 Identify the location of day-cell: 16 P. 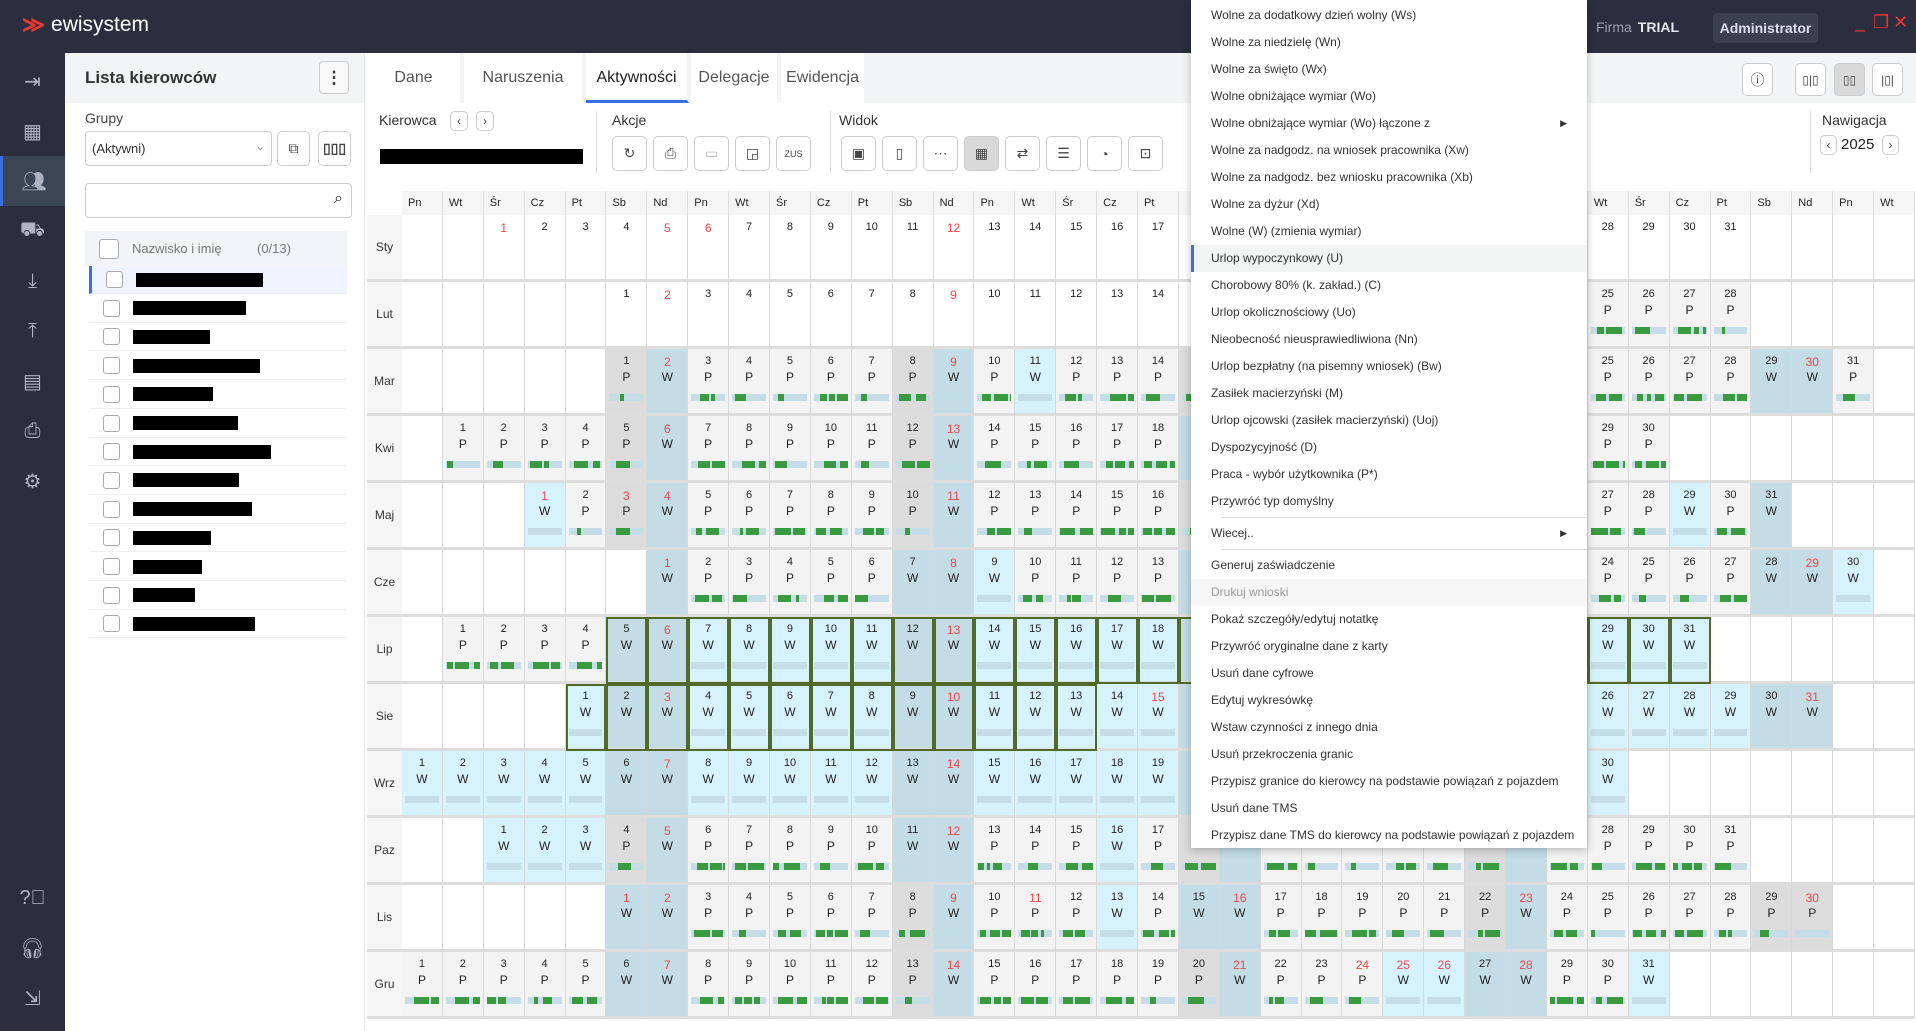
(1077, 449).